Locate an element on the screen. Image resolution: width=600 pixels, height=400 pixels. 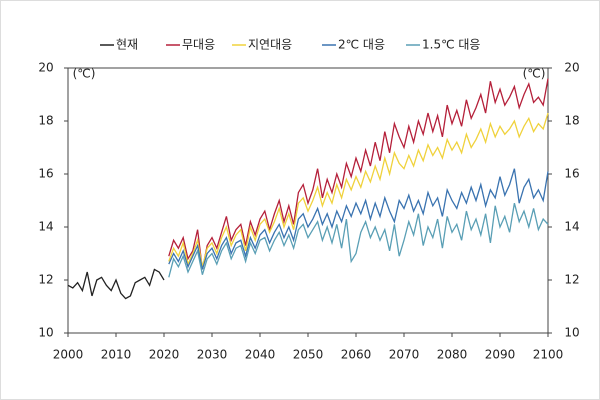
y-tick-label: 14 is located at coordinates (45, 227).